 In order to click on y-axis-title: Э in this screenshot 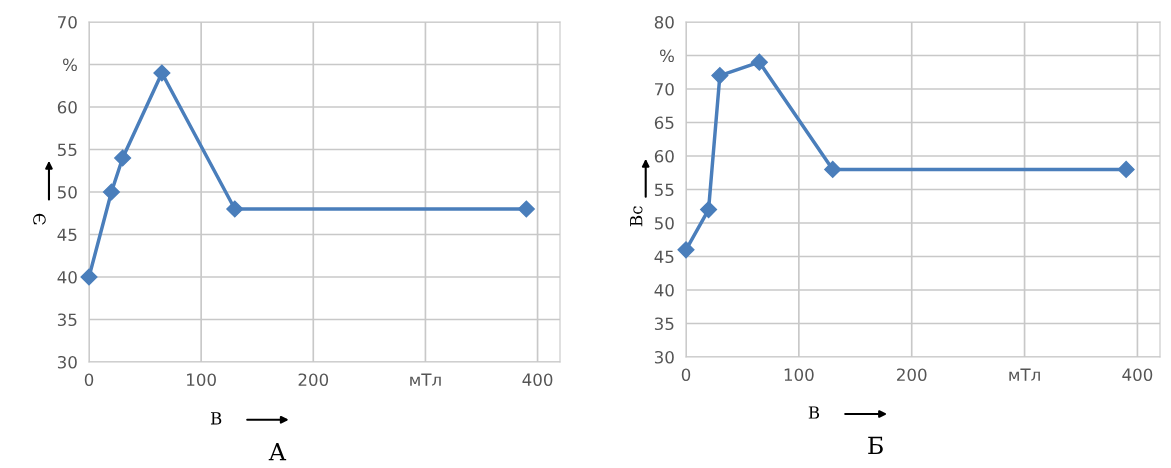, I will do `click(39, 219)`.